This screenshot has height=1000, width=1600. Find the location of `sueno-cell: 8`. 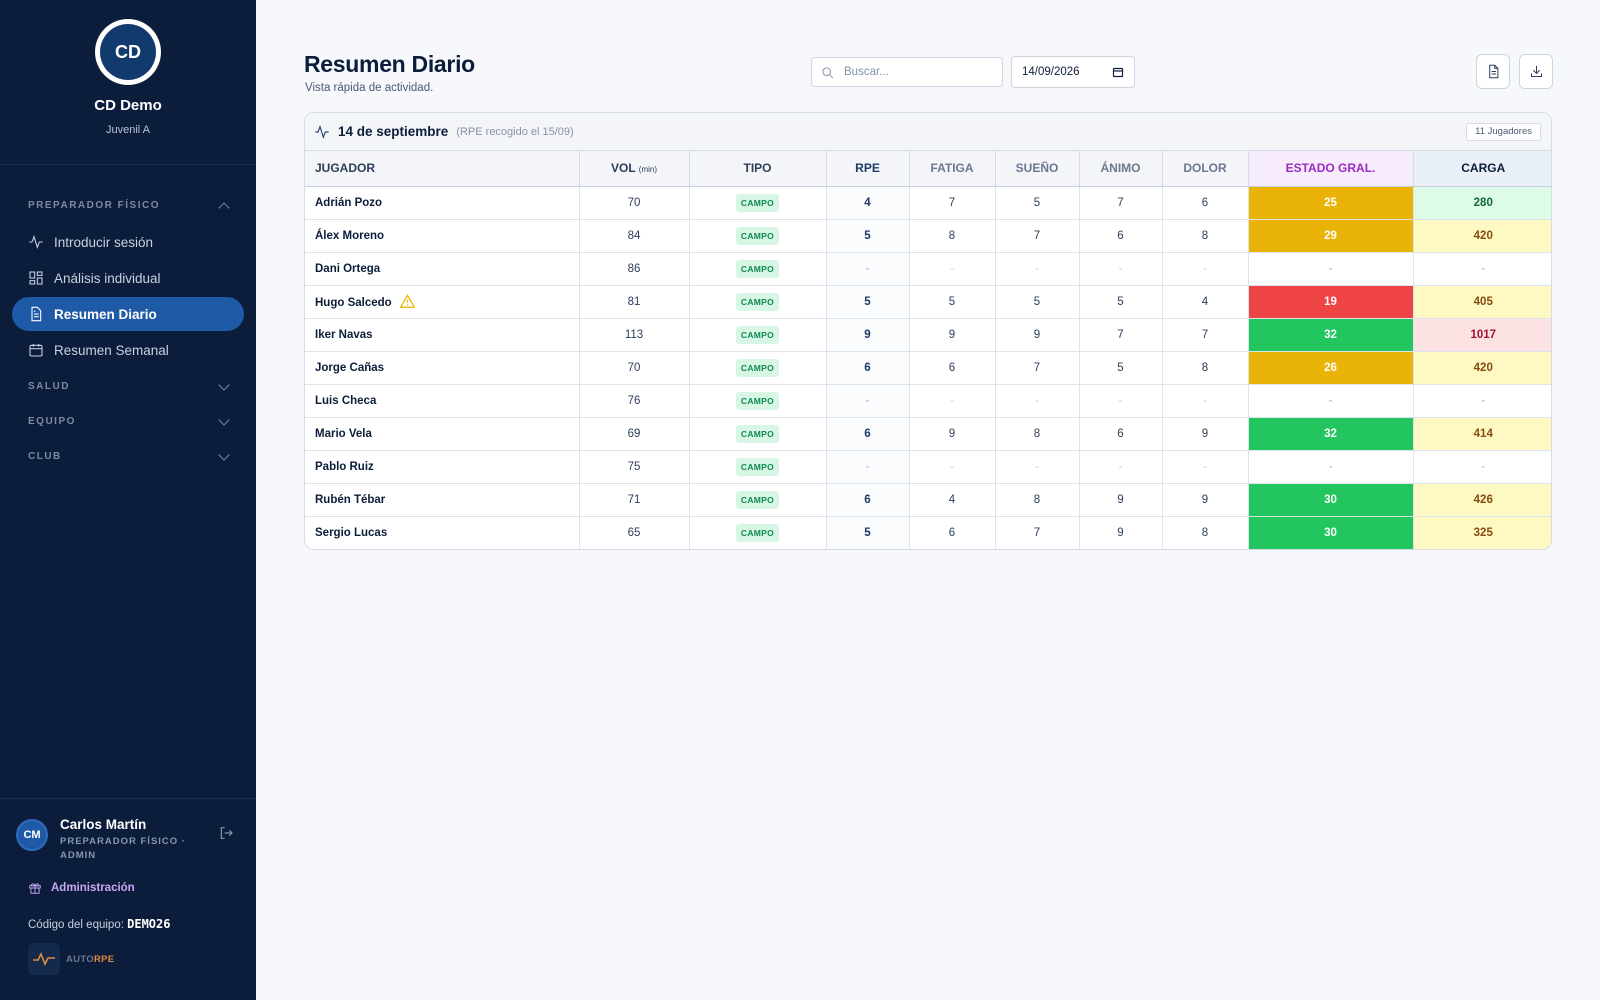

sueno-cell: 8 is located at coordinates (1037, 500).